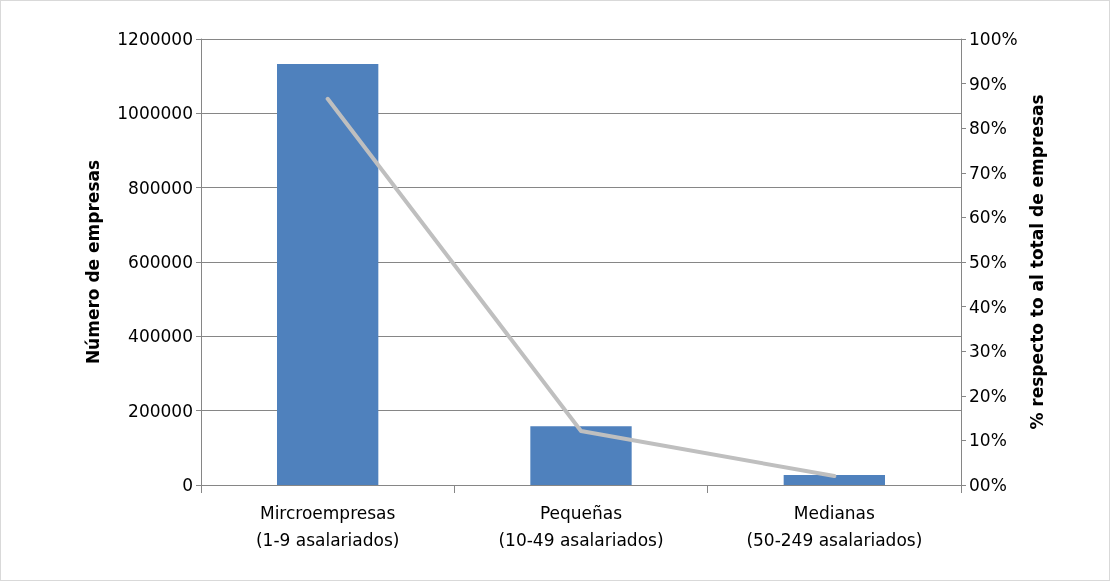 Image resolution: width=1110 pixels, height=581 pixels. Describe the element at coordinates (988, 306) in the screenshot. I see `y2-tick-label: 40%` at that location.